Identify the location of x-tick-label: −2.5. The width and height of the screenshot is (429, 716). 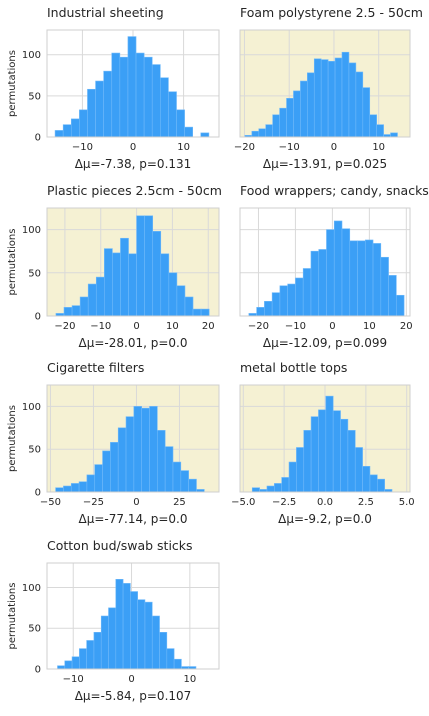
(284, 502).